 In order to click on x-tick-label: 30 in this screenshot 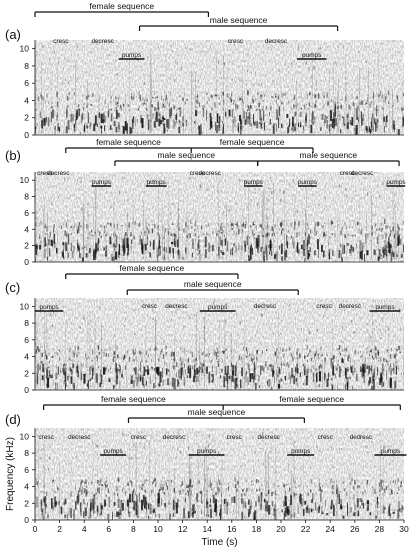, I will do `click(404, 529)`.